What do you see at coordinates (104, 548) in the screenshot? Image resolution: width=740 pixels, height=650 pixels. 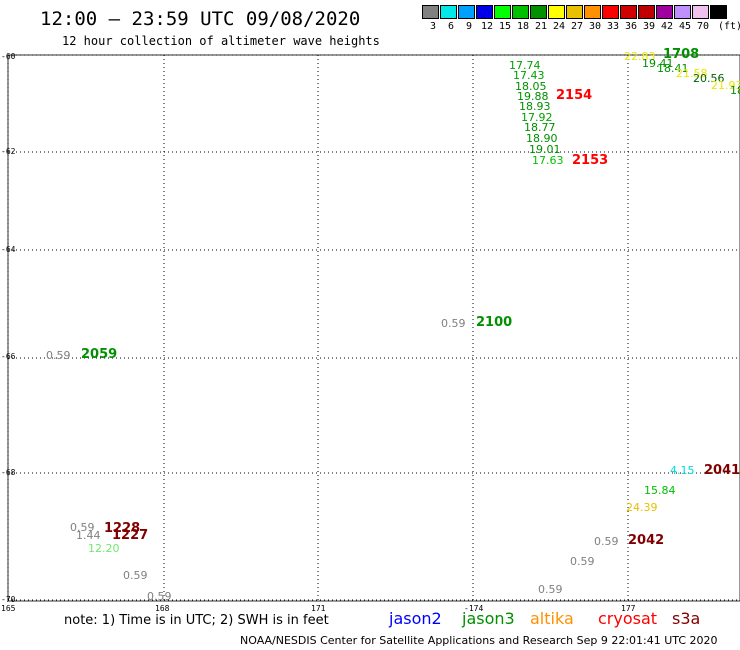 I see `wave-height-value: 12.20` at bounding box center [104, 548].